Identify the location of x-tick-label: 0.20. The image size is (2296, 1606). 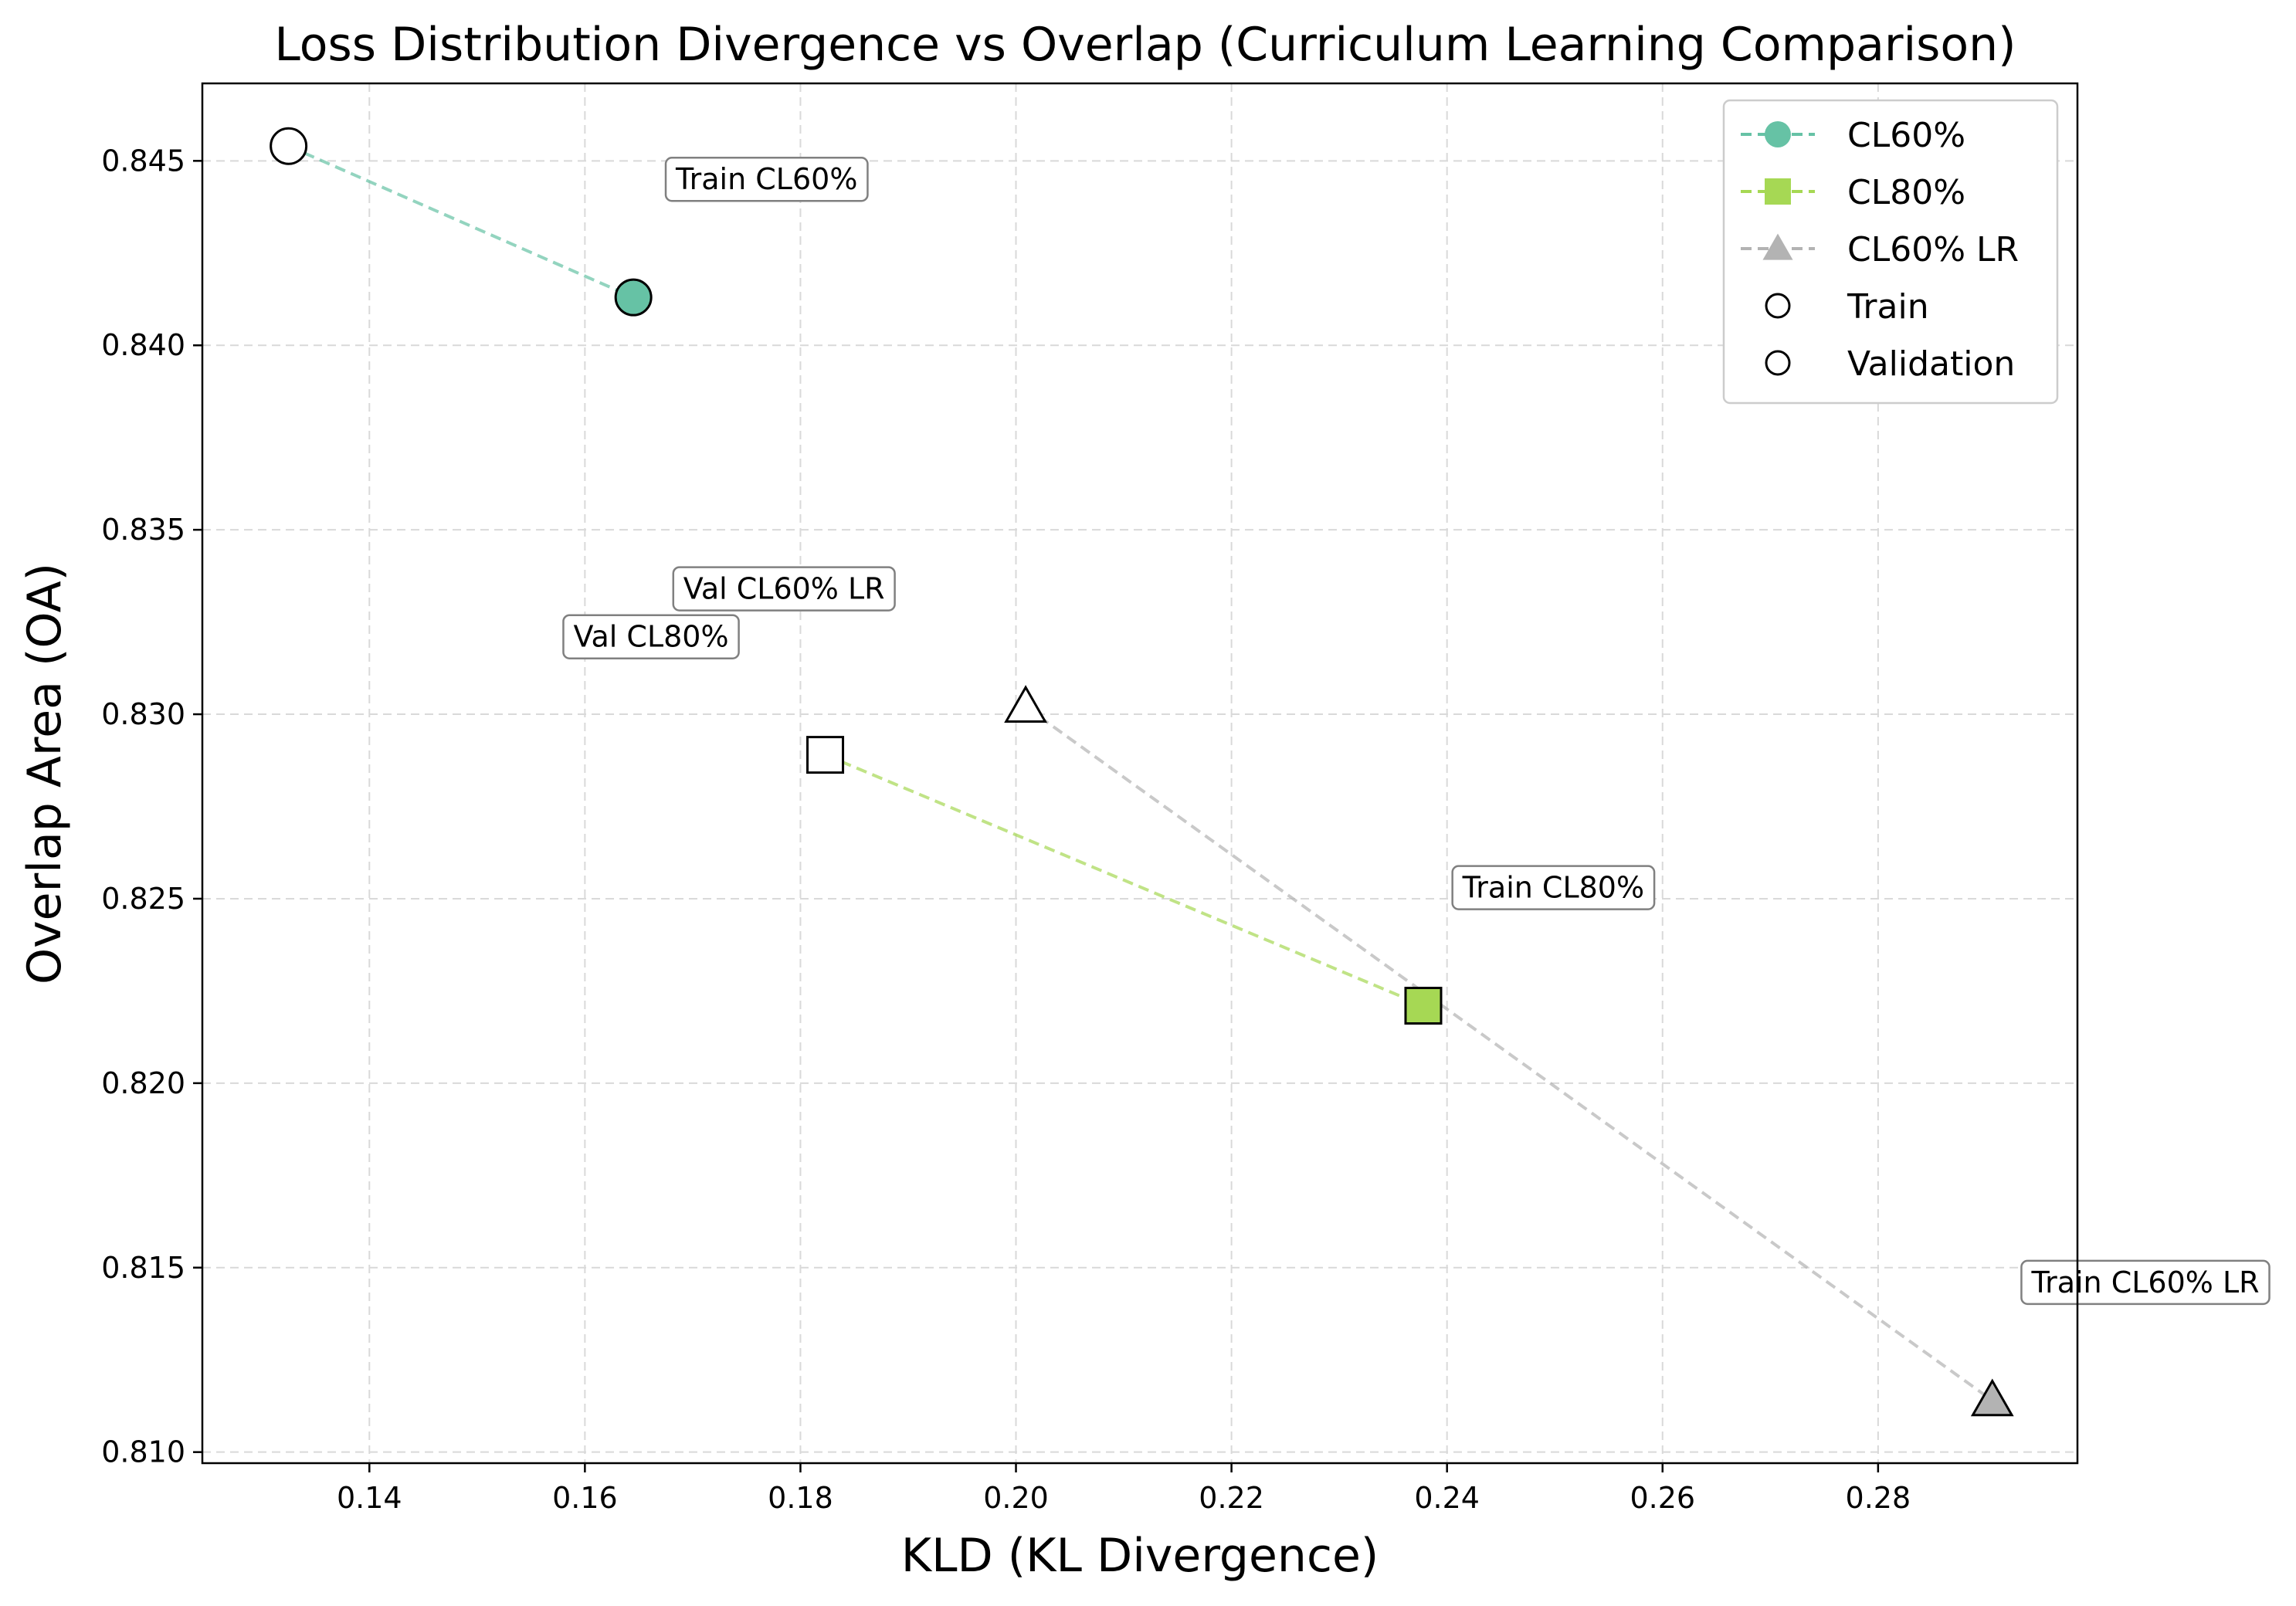
(1016, 1498).